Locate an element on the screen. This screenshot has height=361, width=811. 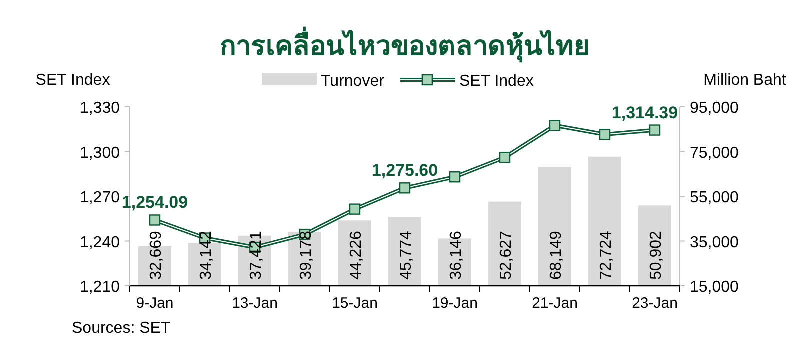
y-tick-label: 1,330 is located at coordinates (100, 108).